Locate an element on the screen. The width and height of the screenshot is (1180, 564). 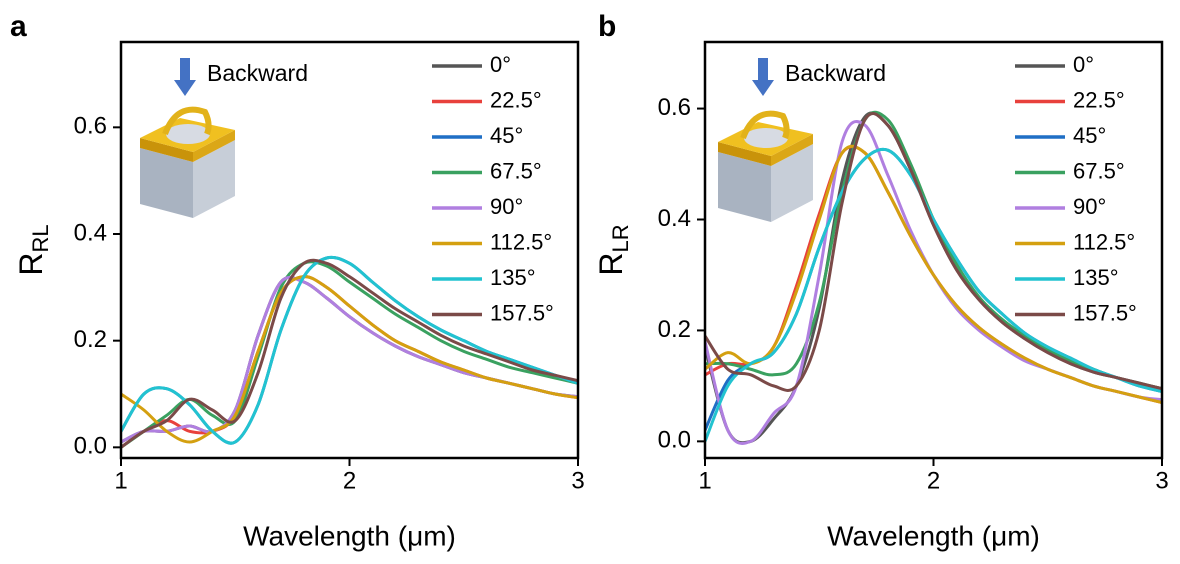
y-axis-label: RRL is located at coordinates (32, 249).